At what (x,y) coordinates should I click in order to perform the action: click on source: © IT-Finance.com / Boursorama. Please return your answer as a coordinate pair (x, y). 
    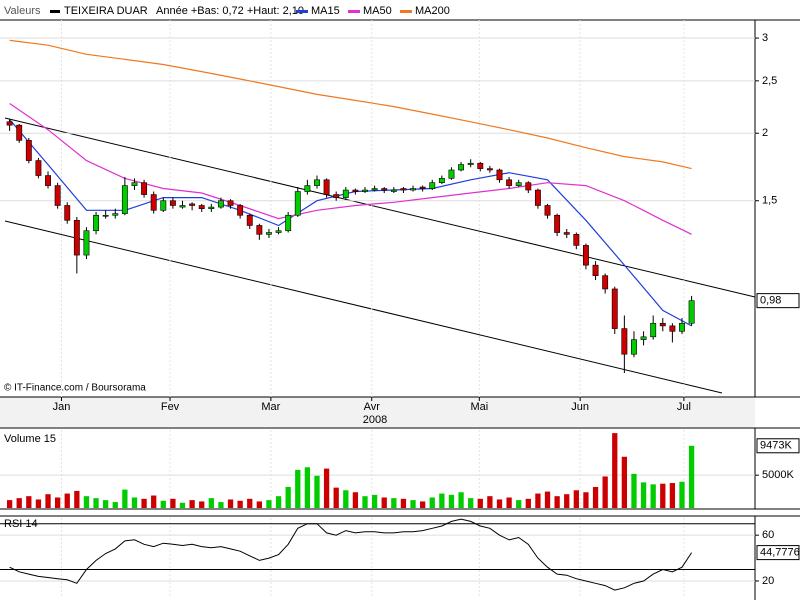
    Looking at the image, I should click on (75, 388).